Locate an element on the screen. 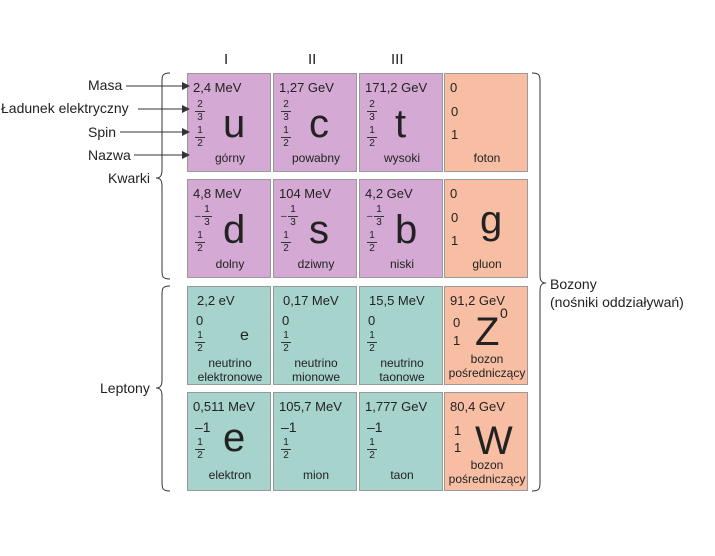  label-nosniki: (nośniki oddziaływań) is located at coordinates (617, 302).